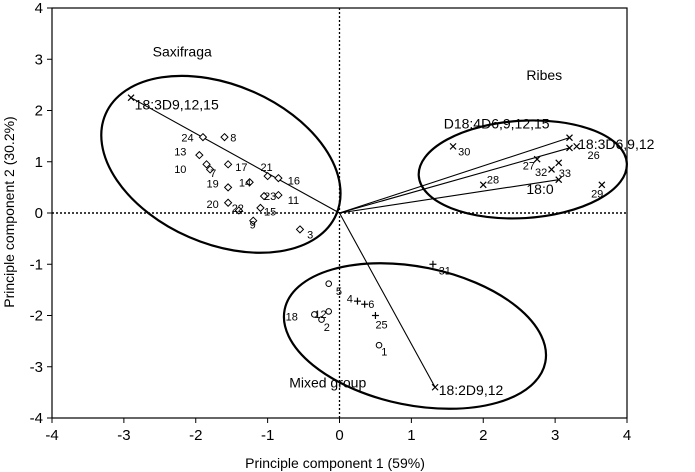 The image size is (695, 472). Describe the element at coordinates (541, 173) in the screenshot. I see `data-point-label: 32` at that location.